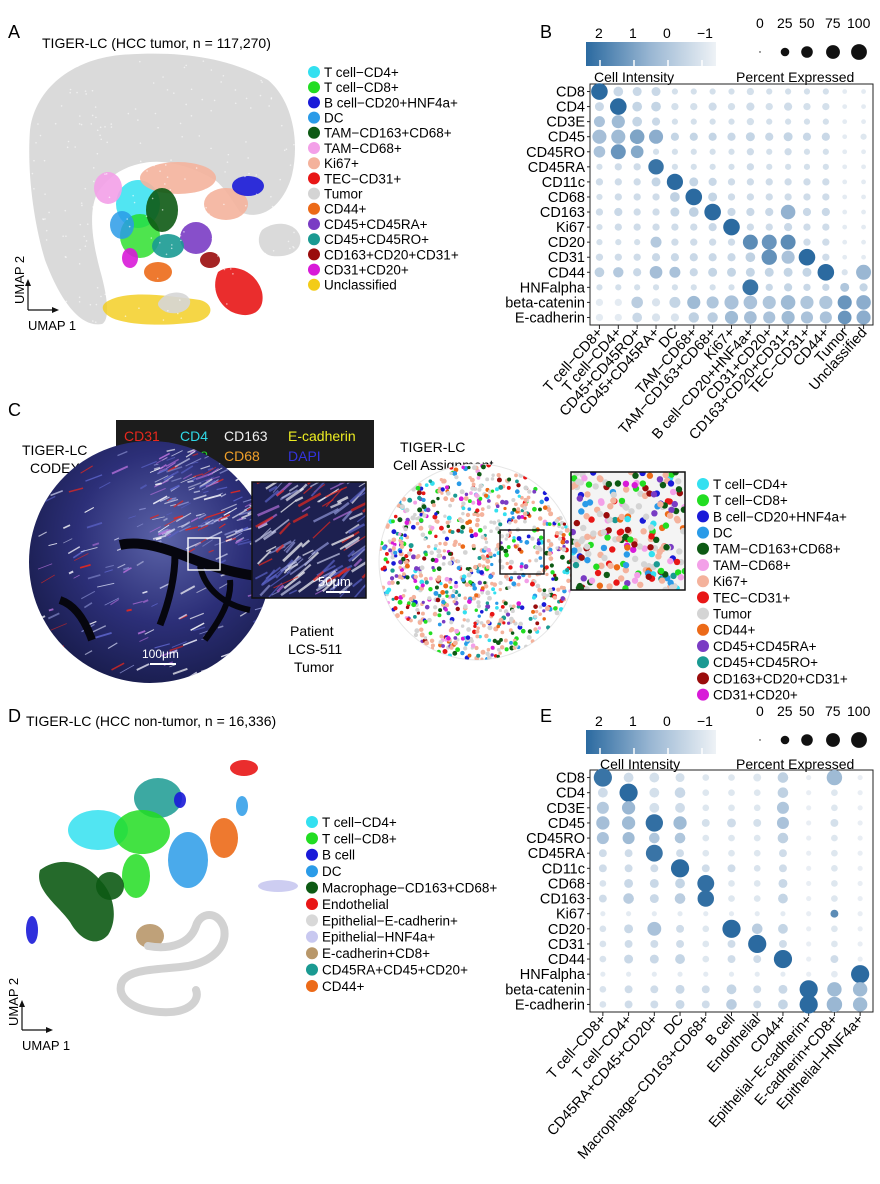 This screenshot has width=880, height=1184. Describe the element at coordinates (76, 901) in the screenshot. I see `umap-d-macrophage-cluster` at that location.